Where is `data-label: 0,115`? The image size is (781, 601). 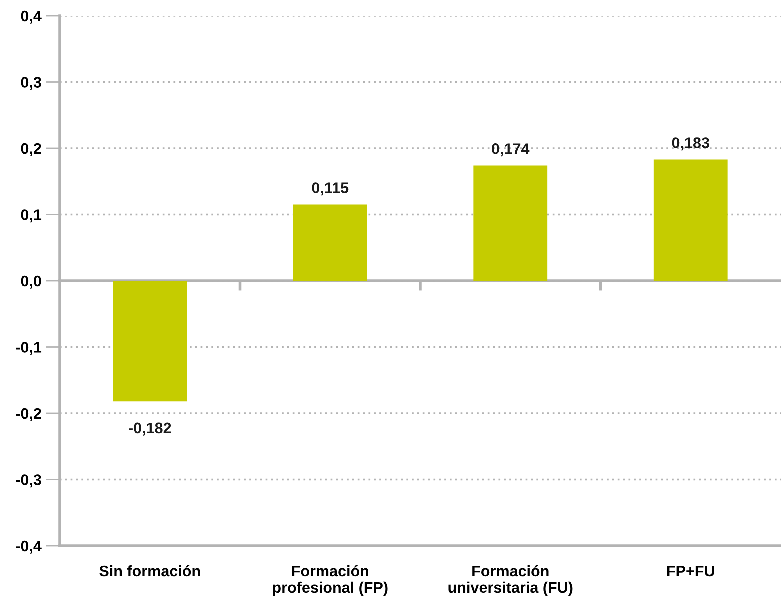
data-label: 0,115 is located at coordinates (330, 189).